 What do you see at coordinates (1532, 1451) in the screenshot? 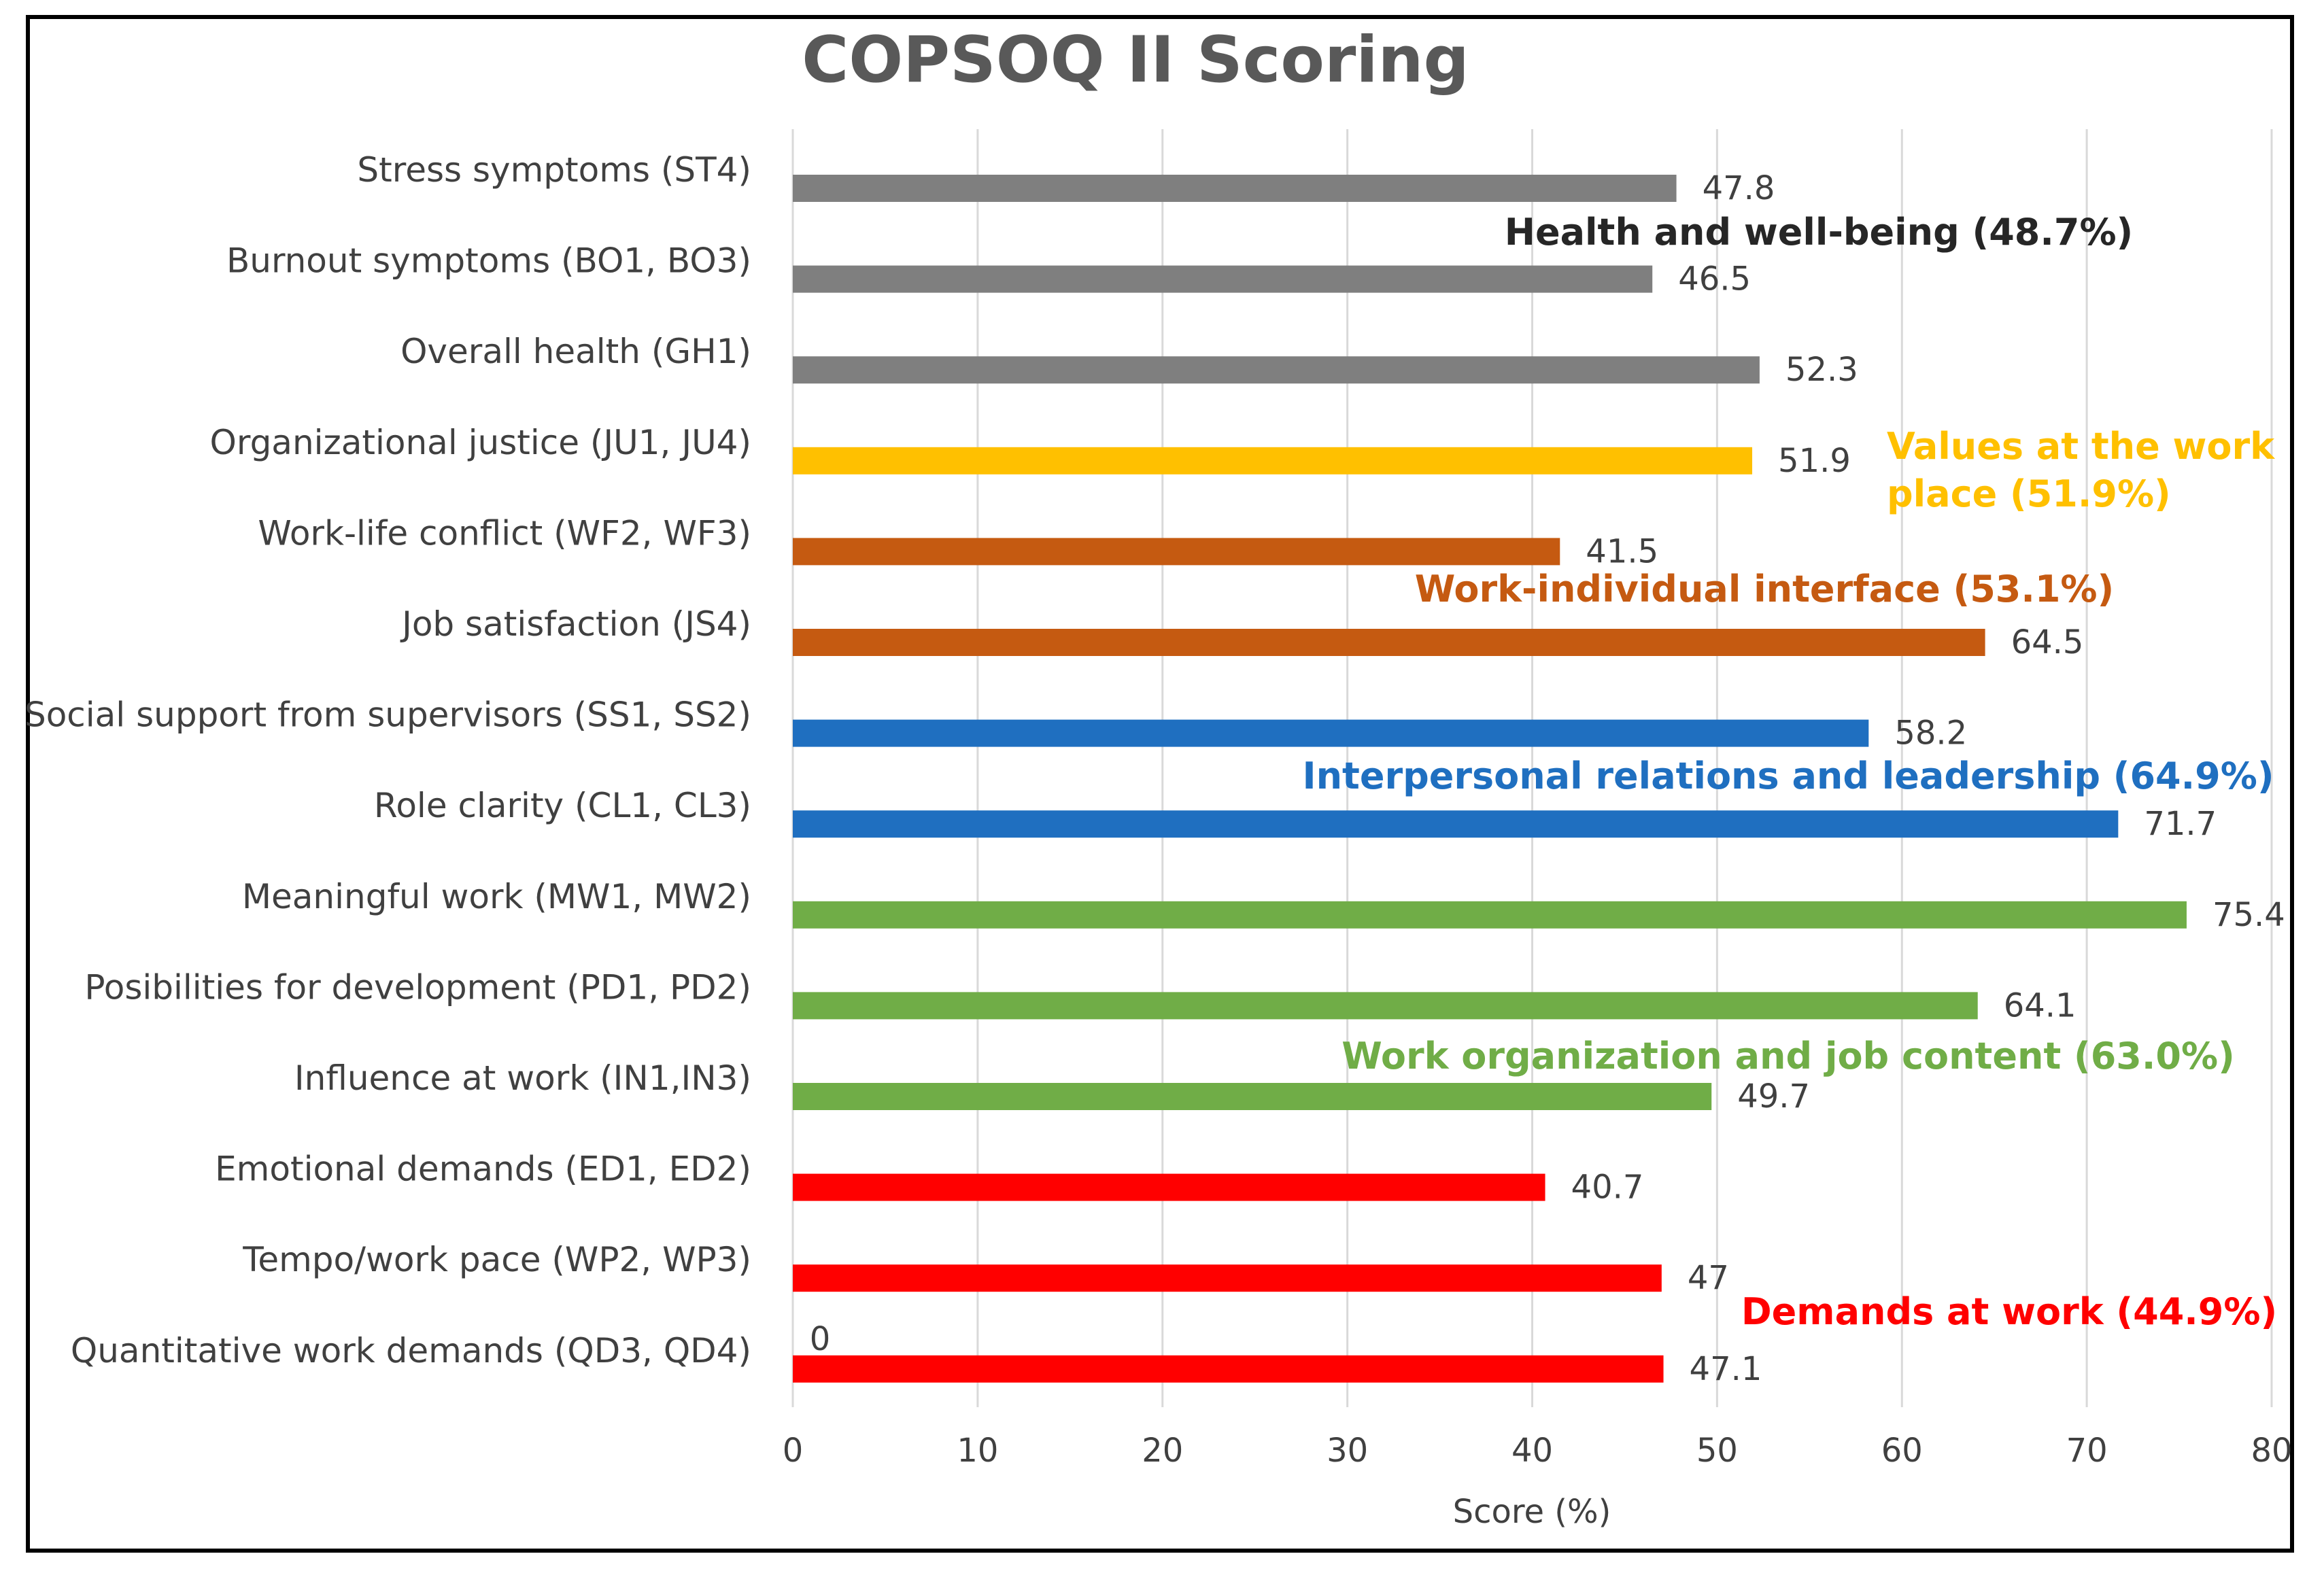
I see `x-tick-40: 40` at bounding box center [1532, 1451].